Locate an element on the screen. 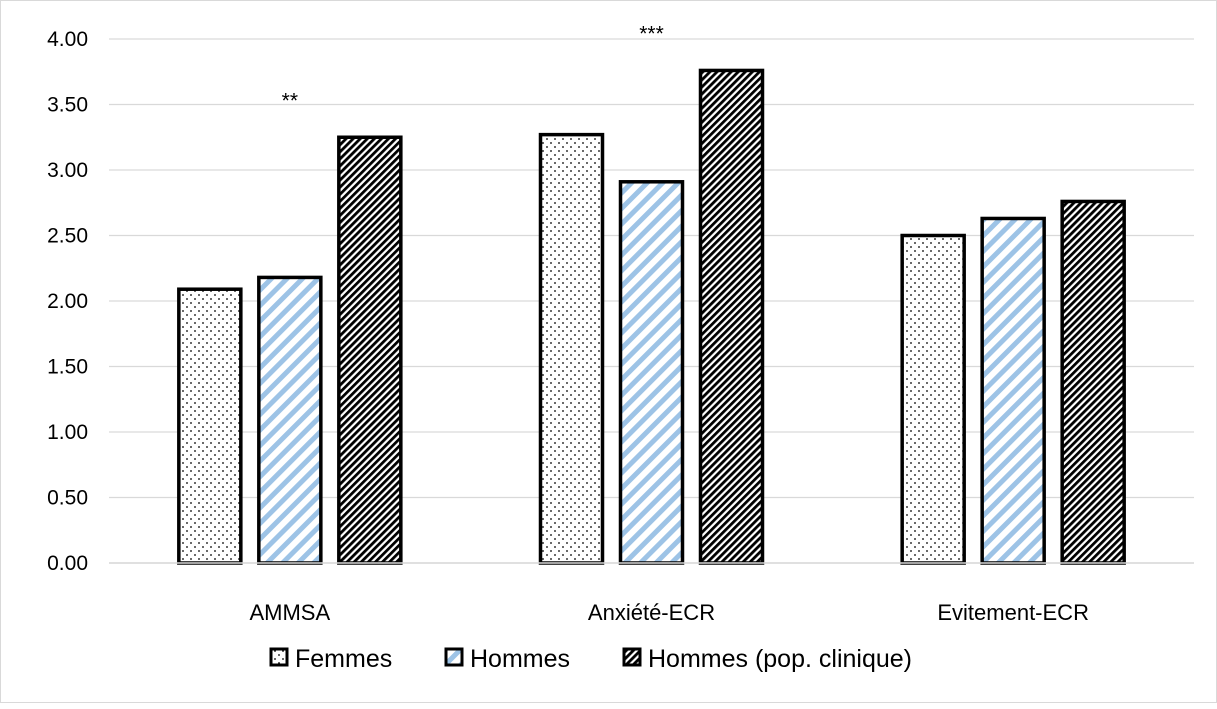  y-tick-label: 4.00 is located at coordinates (67, 39).